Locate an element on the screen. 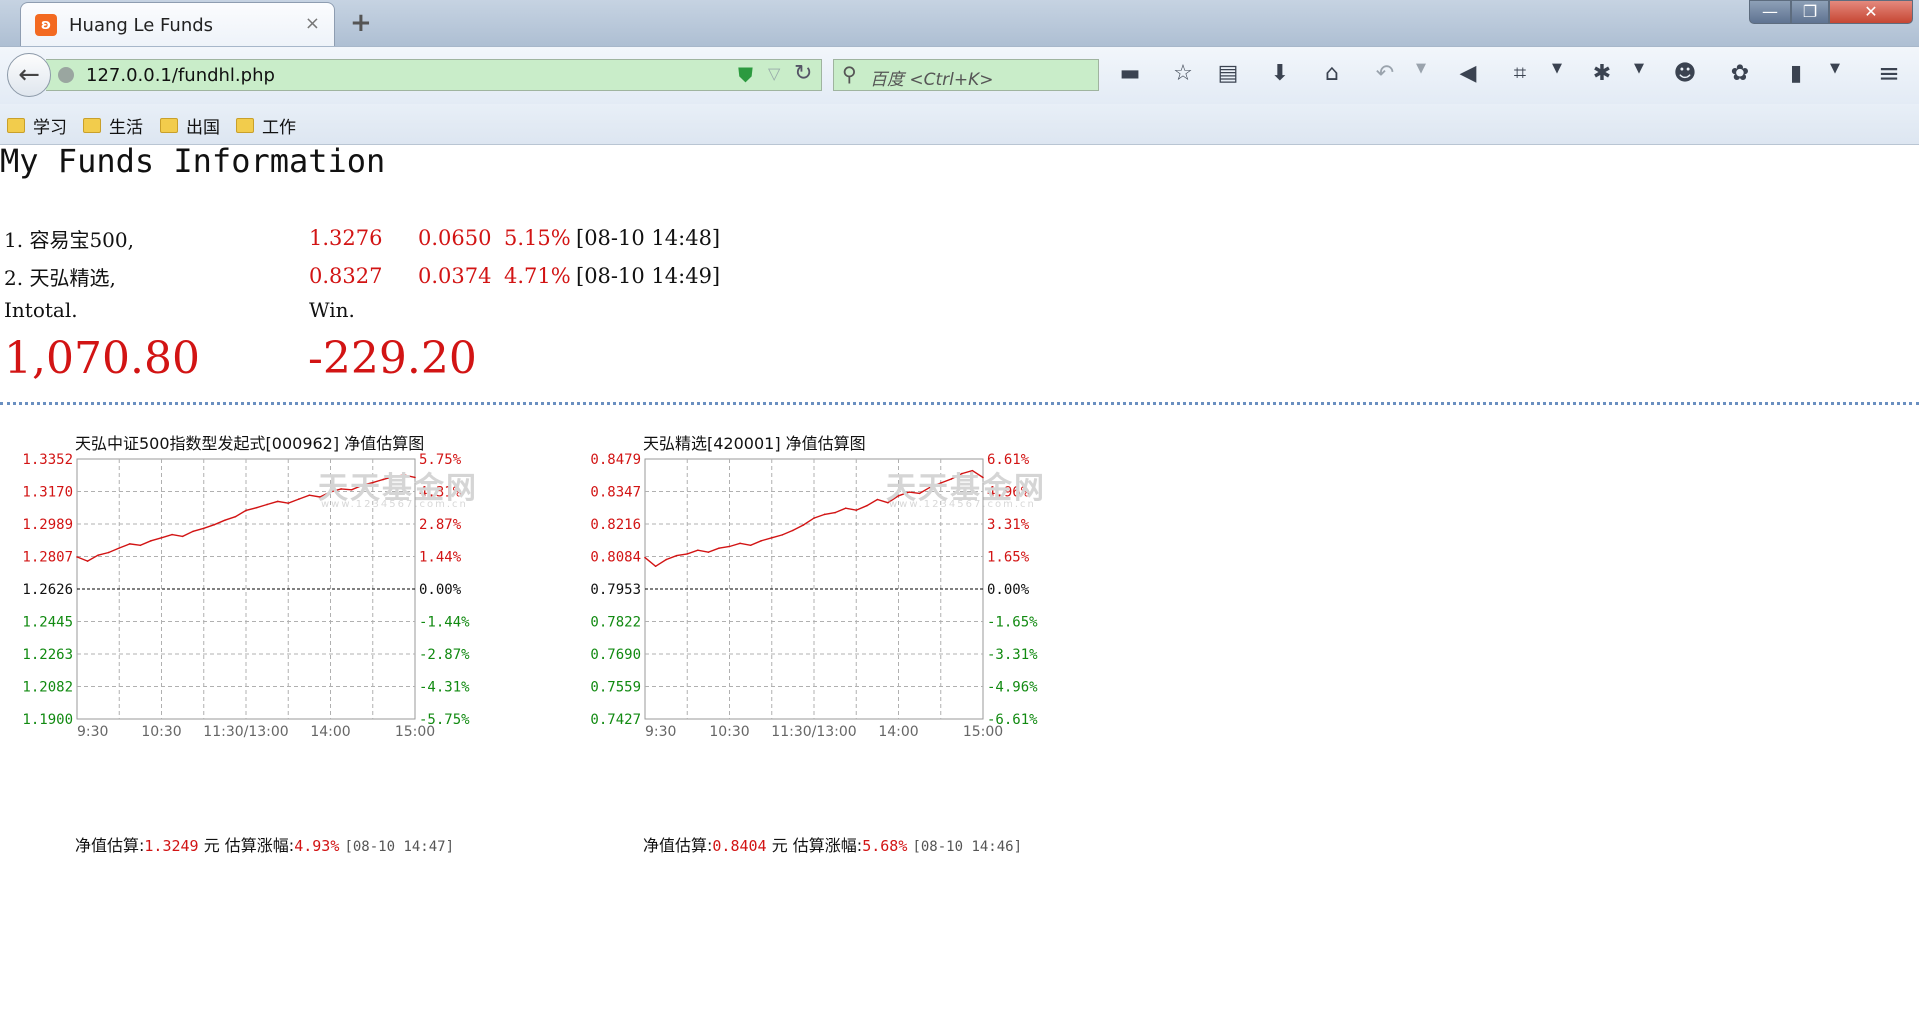 This screenshot has height=1021, width=1919. title-bar: ʚ Huang Le Funds × + — ❐ ✕ is located at coordinates (959, 23).